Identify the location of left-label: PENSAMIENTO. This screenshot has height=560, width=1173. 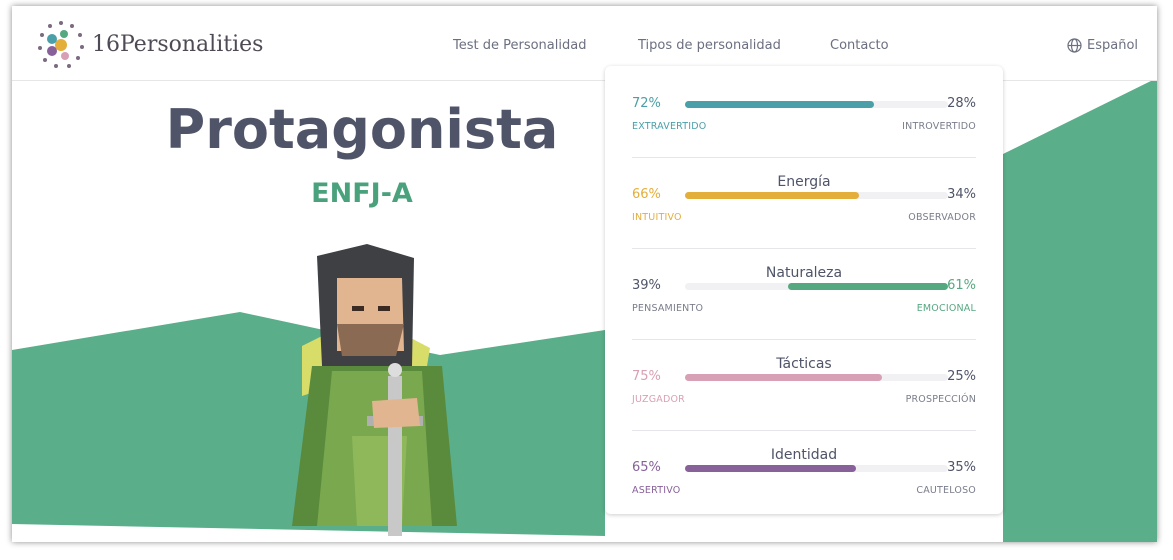
(668, 308).